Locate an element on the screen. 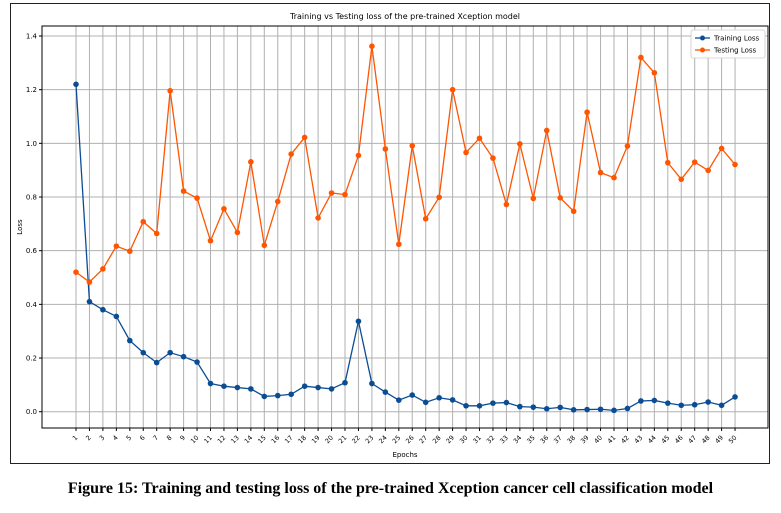  y-tick-label: 1.4 is located at coordinates (32, 37).